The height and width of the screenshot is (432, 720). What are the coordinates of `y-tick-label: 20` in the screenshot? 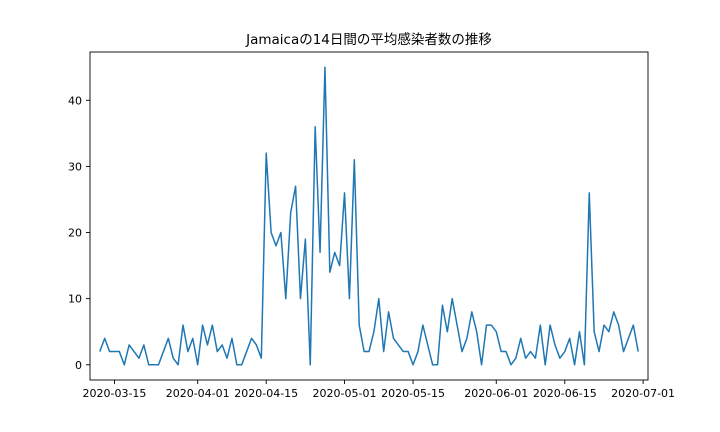 It's located at (75, 233).